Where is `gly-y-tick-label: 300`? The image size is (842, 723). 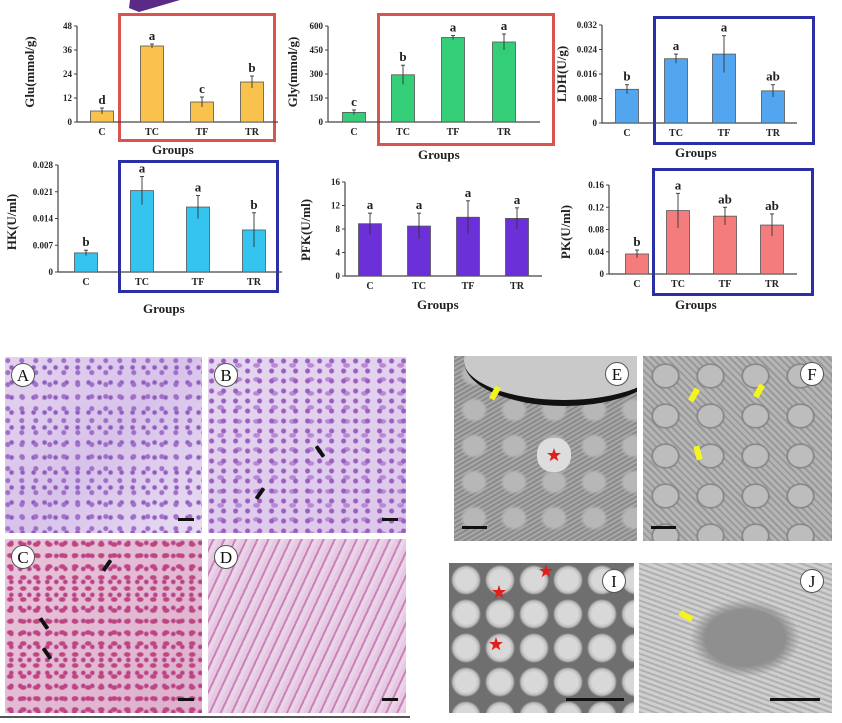
gly-y-tick-label: 300 is located at coordinates (317, 74).